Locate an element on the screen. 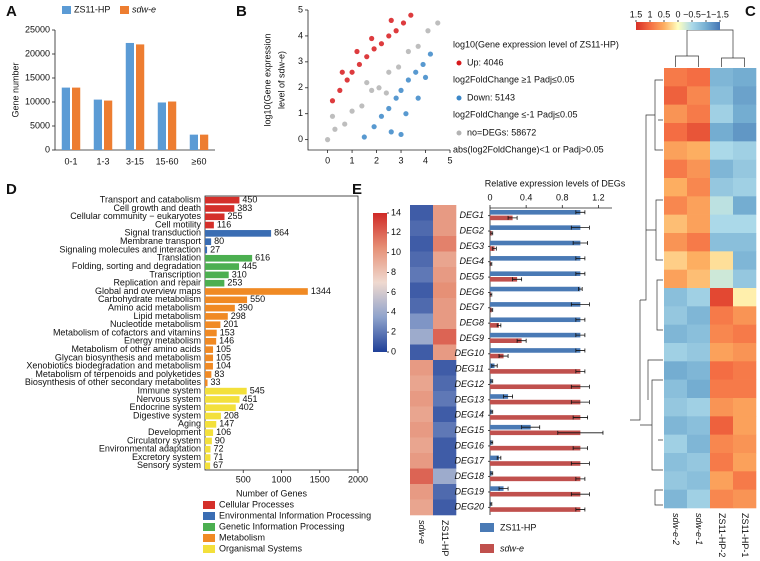 The height and width of the screenshot is (561, 760). x-tick-label: 0.4 is located at coordinates (526, 197).